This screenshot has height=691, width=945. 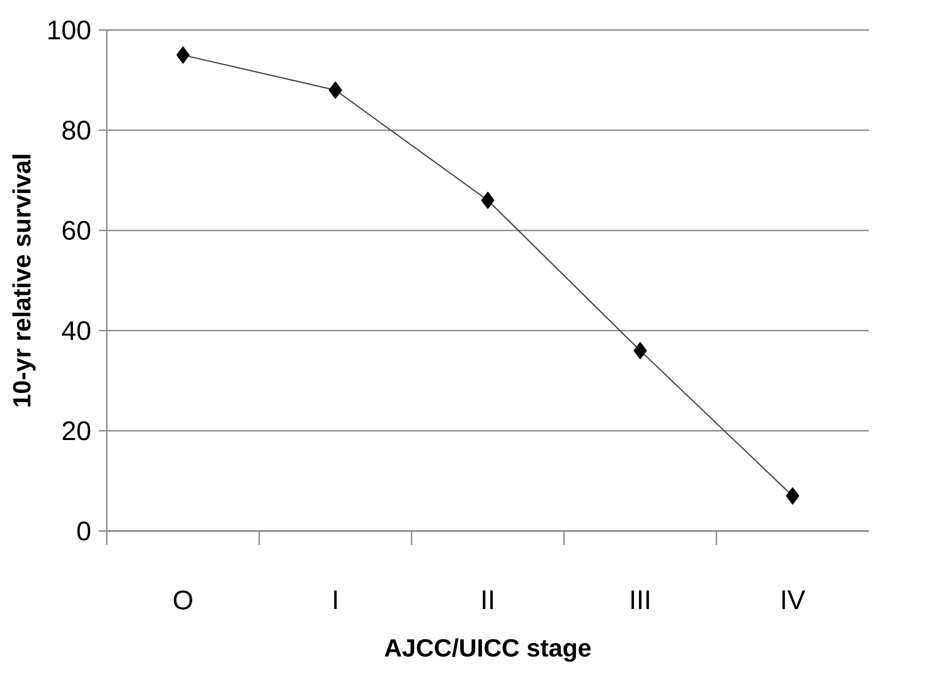 I want to click on y-tick-label: 80, so click(x=76, y=130).